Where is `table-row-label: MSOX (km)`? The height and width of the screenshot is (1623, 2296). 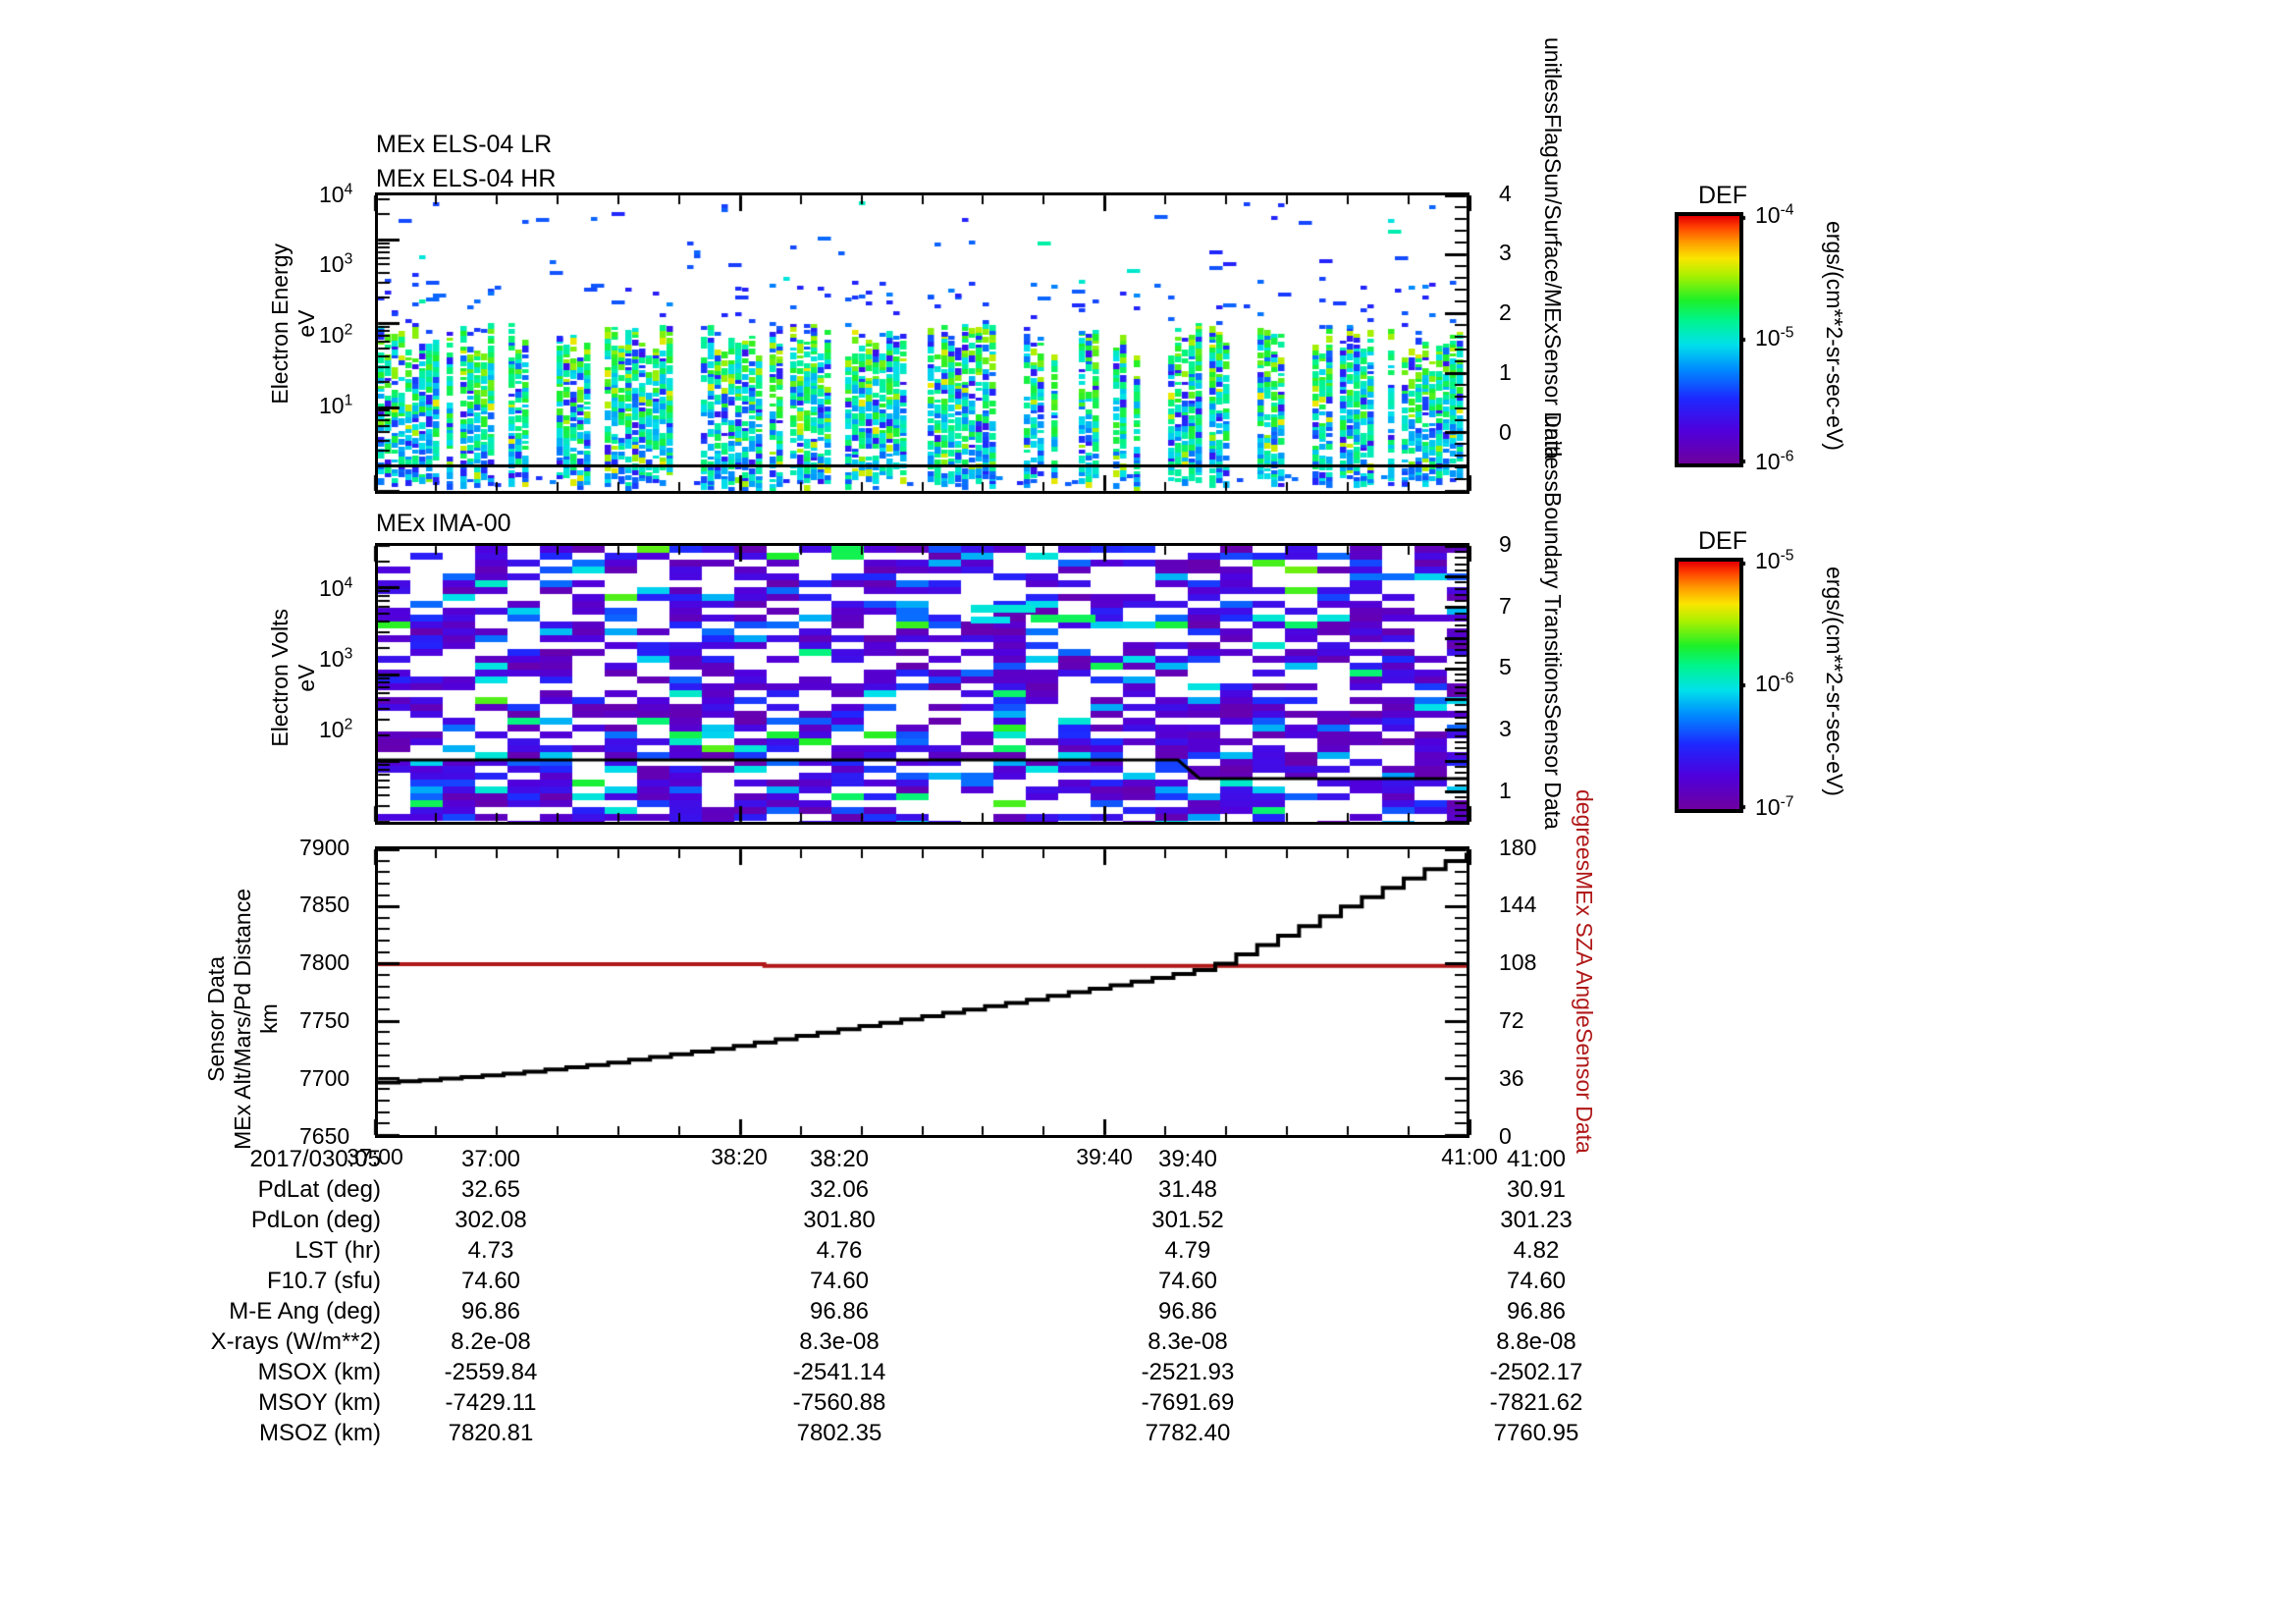 table-row-label: MSOX (km) is located at coordinates (319, 1372).